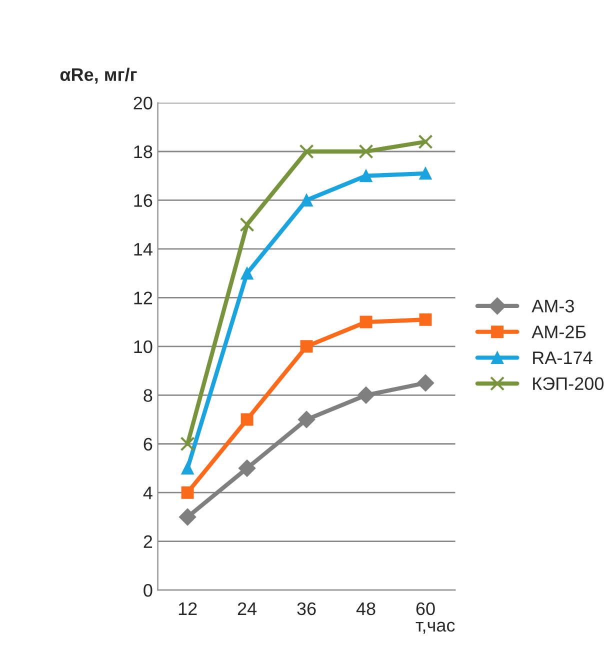 Image resolution: width=607 pixels, height=663 pixels. I want to click on y-tick-label: 4, so click(147, 493).